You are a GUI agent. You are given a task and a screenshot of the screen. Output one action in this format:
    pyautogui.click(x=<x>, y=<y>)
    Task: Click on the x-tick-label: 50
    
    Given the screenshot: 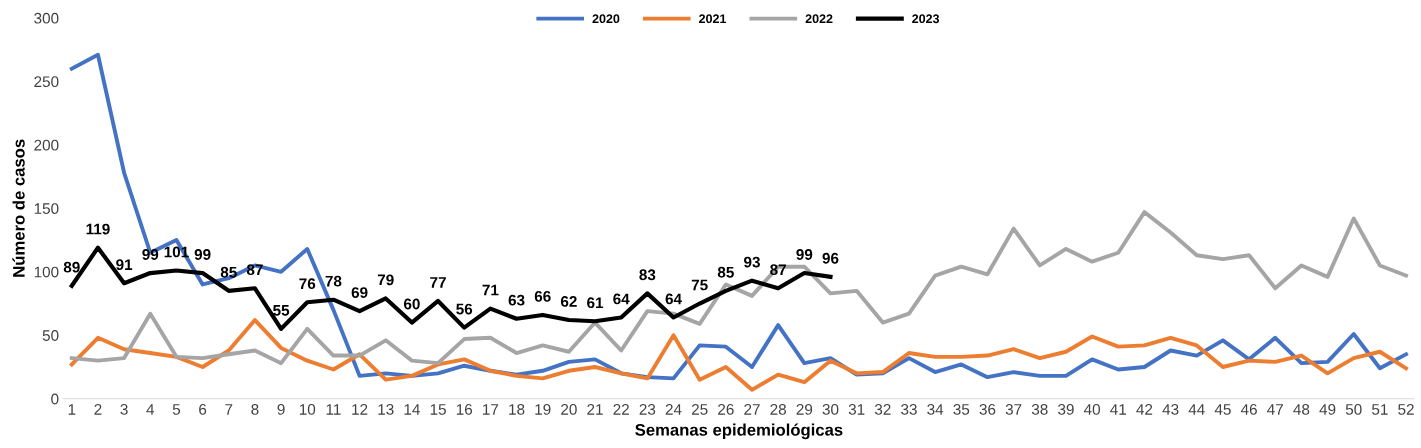 What is the action you would take?
    pyautogui.click(x=1353, y=409)
    